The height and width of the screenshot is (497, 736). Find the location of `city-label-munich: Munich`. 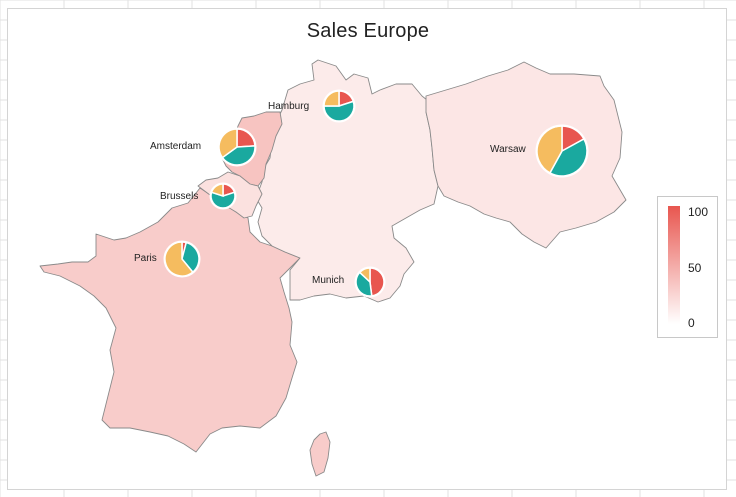

city-label-munich: Munich is located at coordinates (328, 280).